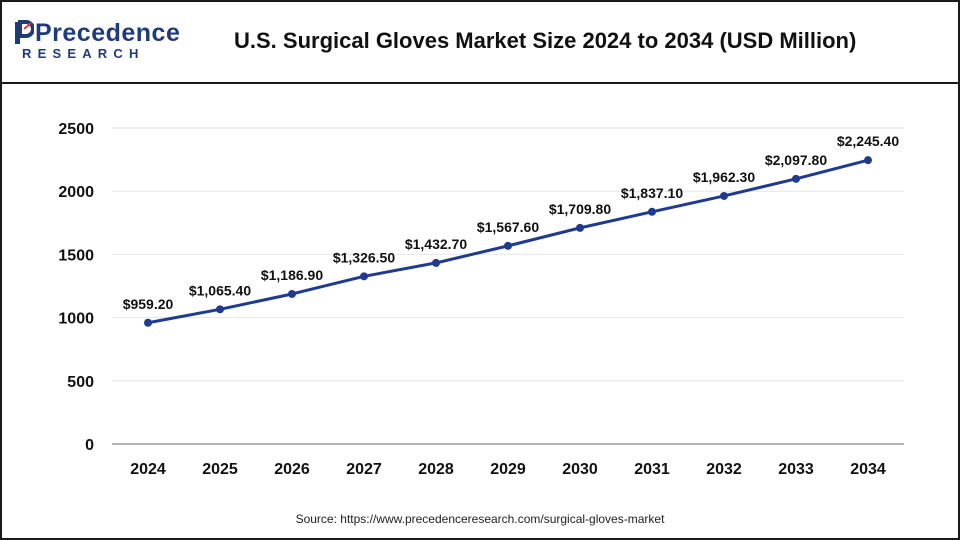 Image resolution: width=960 pixels, height=540 pixels. What do you see at coordinates (148, 304) in the screenshot?
I see `data-label: $959.20` at bounding box center [148, 304].